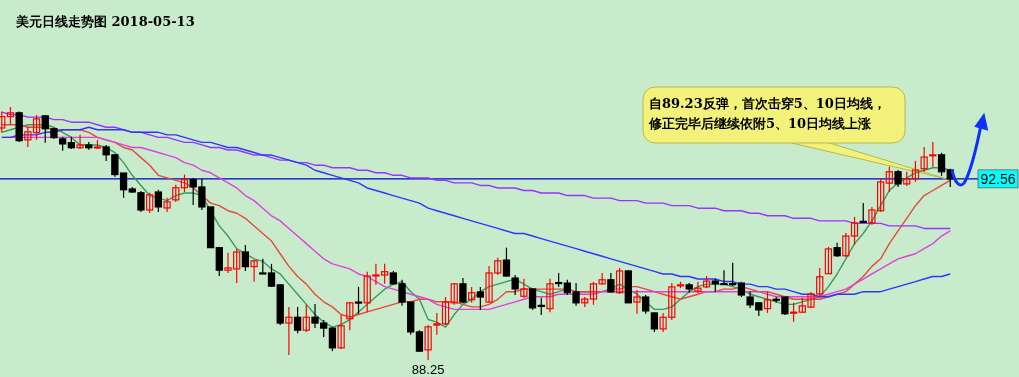 The image size is (1019, 377). What do you see at coordinates (998, 178) in the screenshot?
I see `text: 92.56` at bounding box center [998, 178].